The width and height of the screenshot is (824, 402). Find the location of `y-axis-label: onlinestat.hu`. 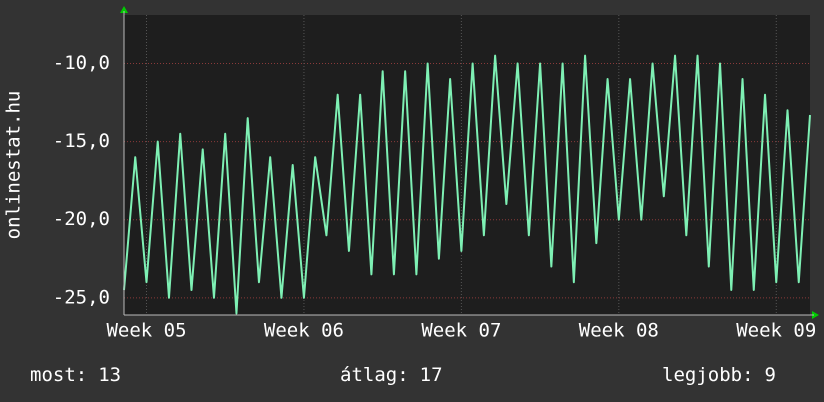

y-axis-label: onlinestat.hu is located at coordinates (14, 165).